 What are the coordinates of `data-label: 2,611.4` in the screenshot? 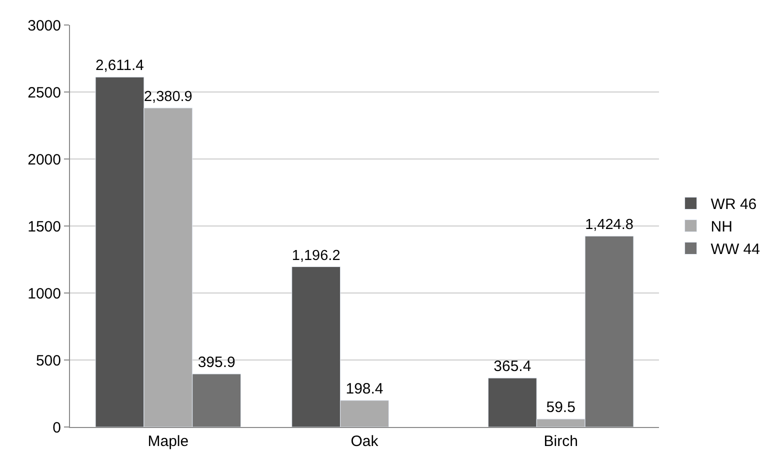 It's located at (120, 66).